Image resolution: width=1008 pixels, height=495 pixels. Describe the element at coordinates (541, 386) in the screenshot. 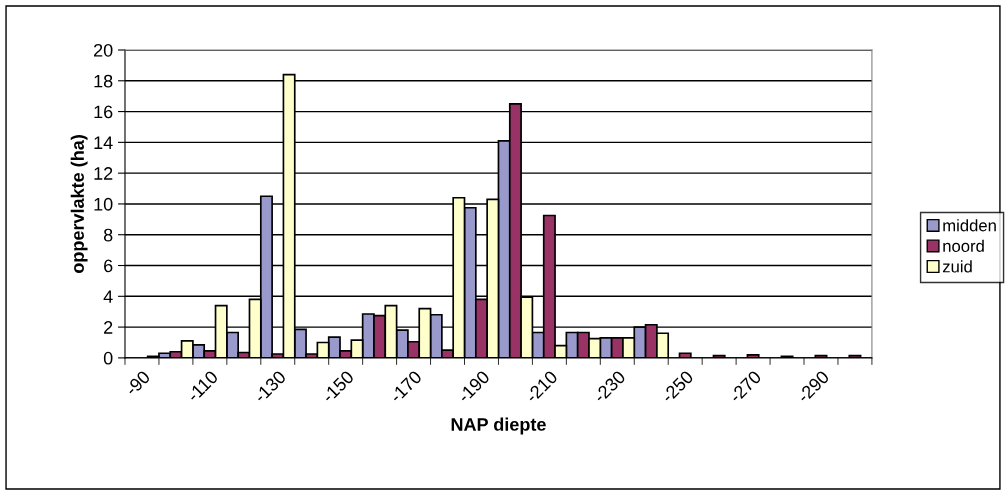

I see `x-tick-label: -210` at that location.